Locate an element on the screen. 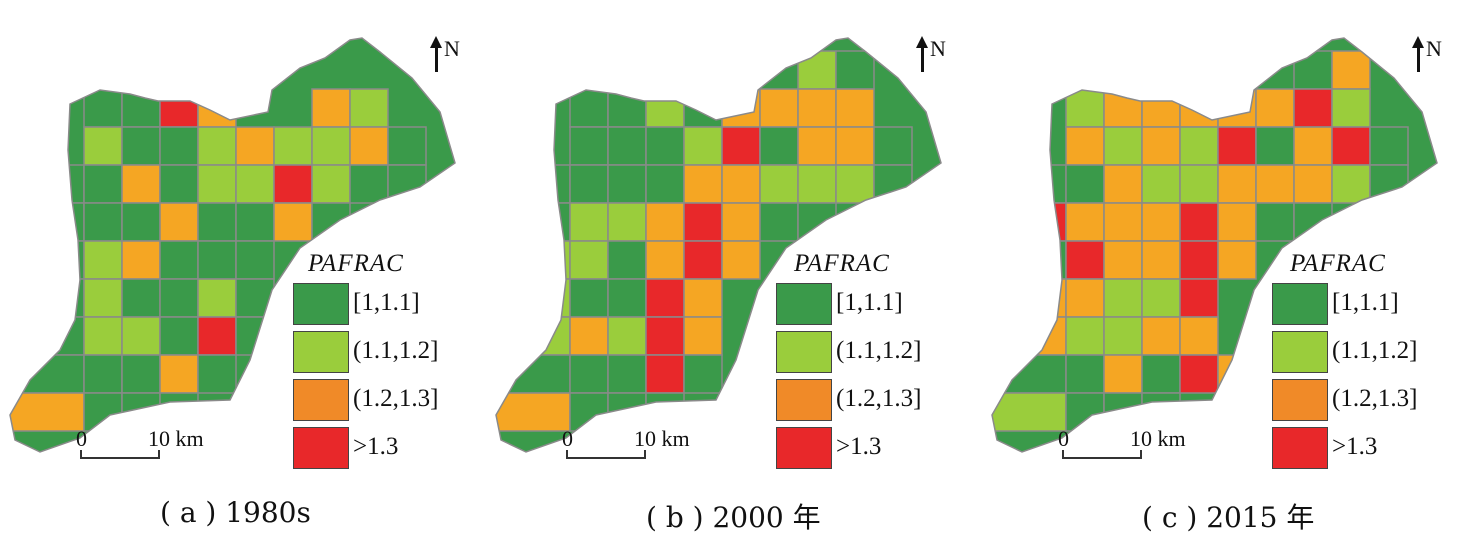 Image resolution: width=1480 pixels, height=546 pixels. legend-label: >1.3 is located at coordinates (1355, 446).